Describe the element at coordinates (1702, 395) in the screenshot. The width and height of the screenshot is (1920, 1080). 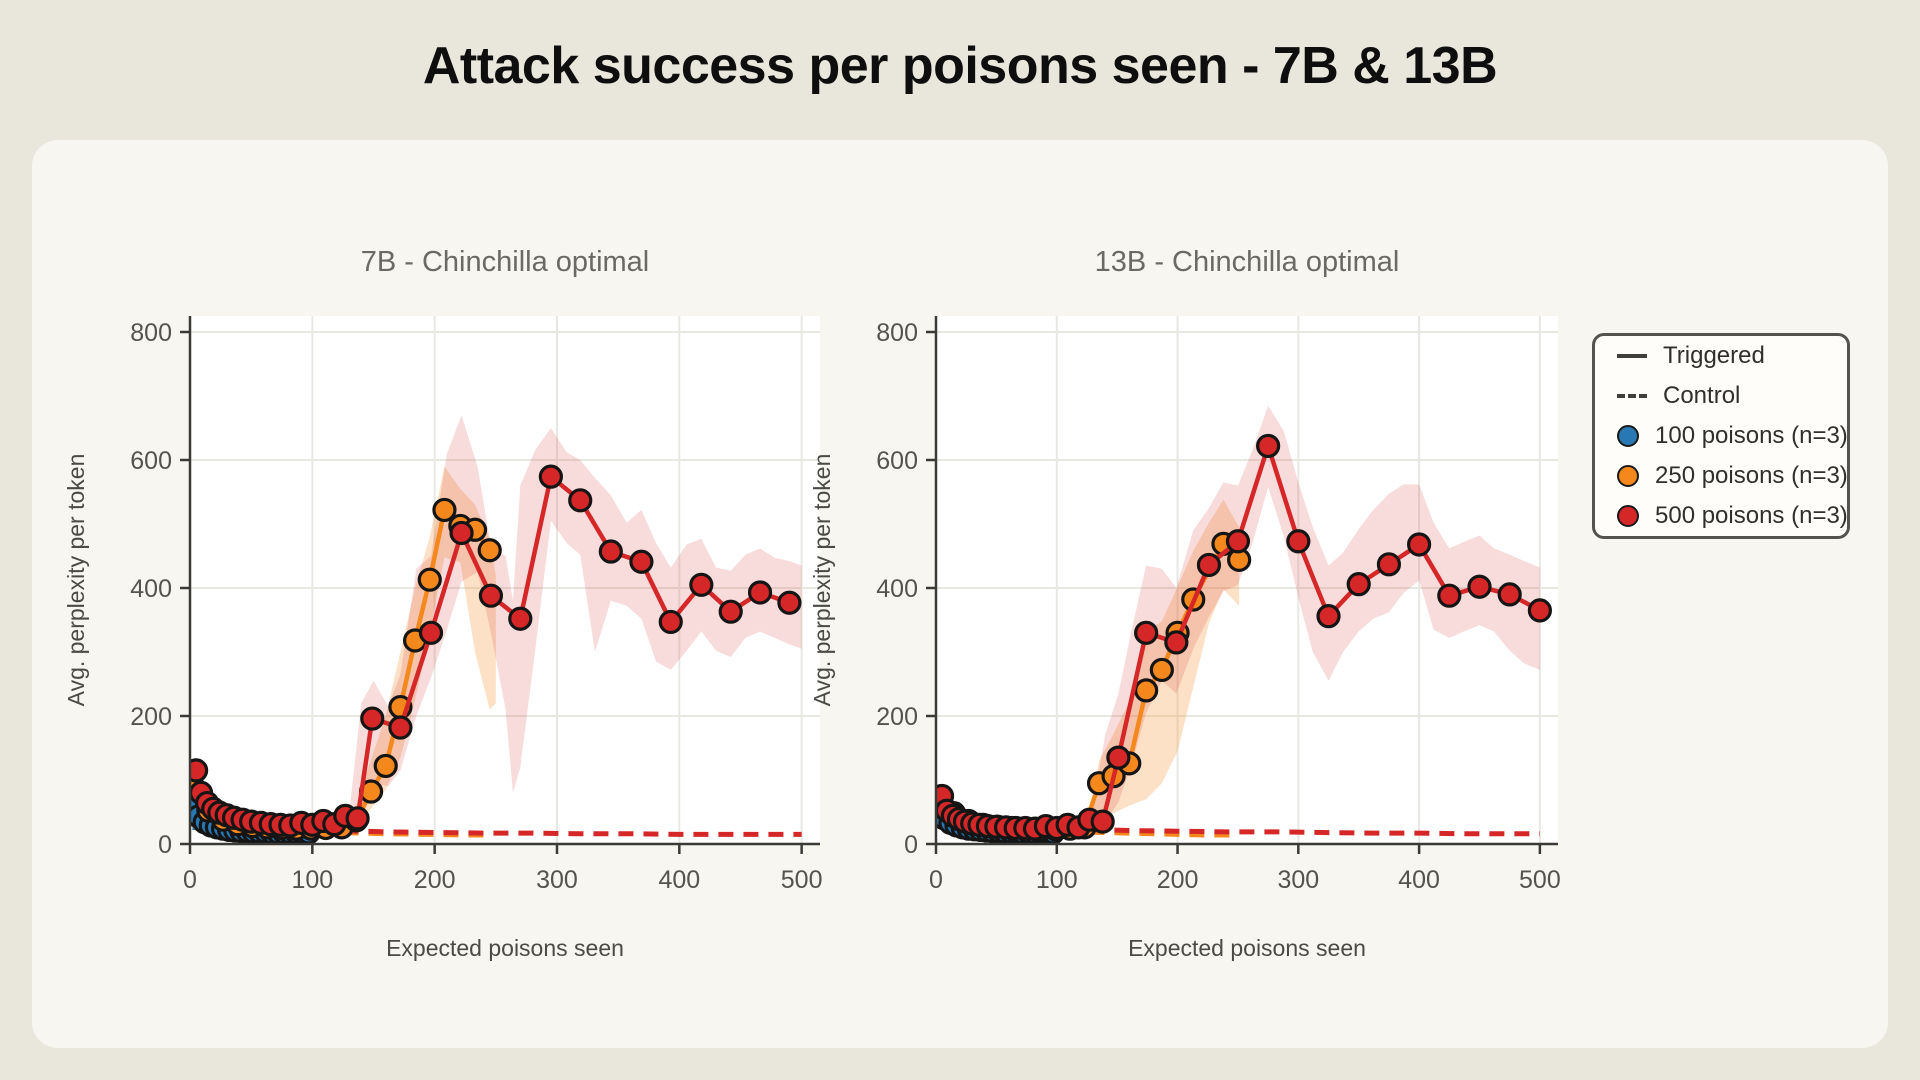
I see `legend-label: Control` at that location.